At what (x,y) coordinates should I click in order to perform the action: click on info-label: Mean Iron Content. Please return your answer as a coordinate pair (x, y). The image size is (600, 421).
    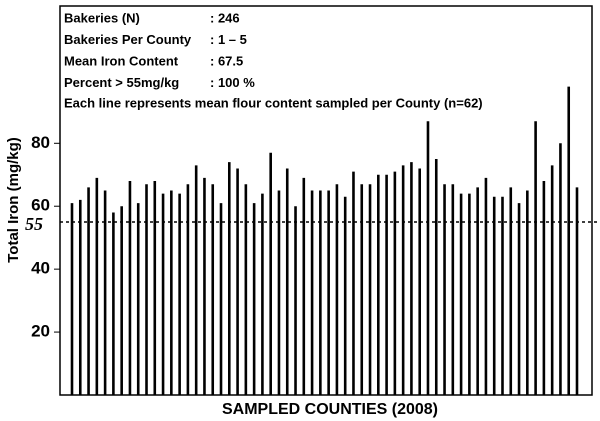
    Looking at the image, I should click on (121, 60).